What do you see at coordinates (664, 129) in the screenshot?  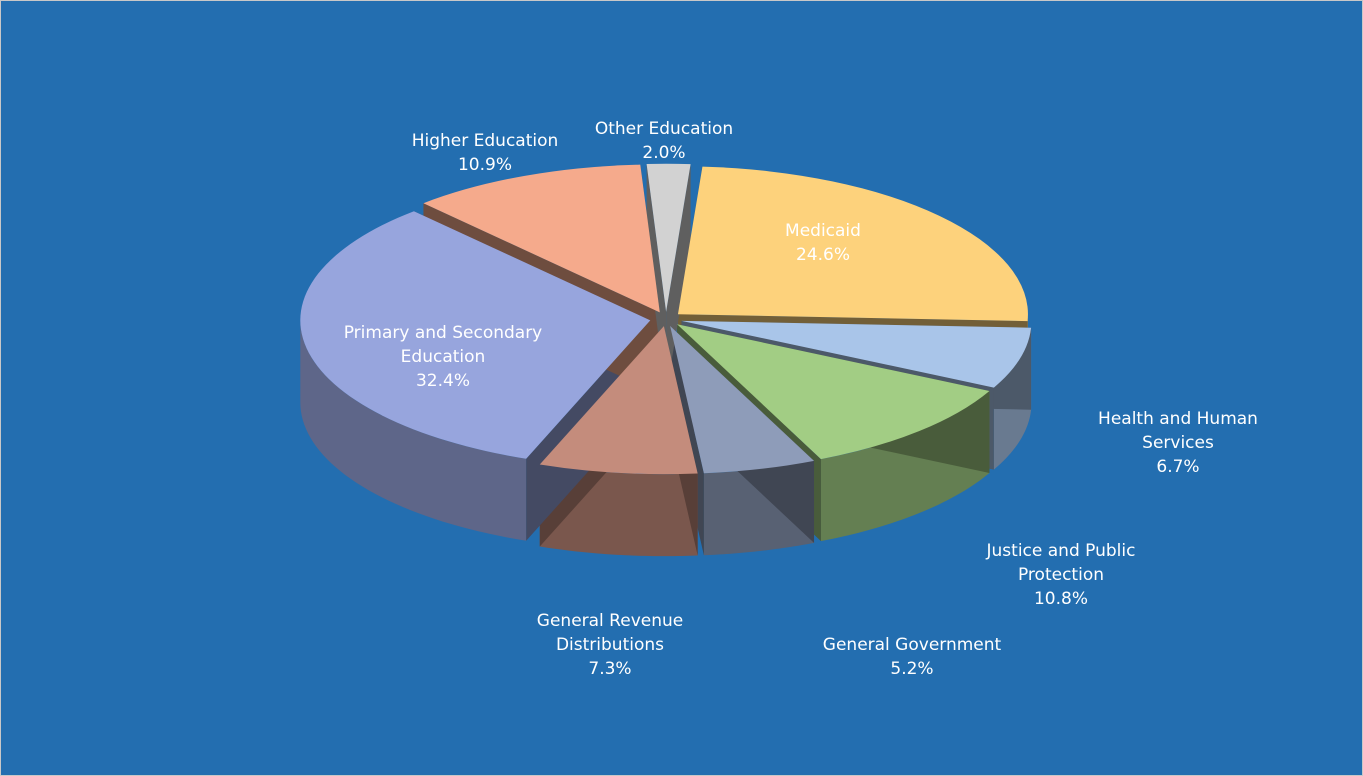 I see `category-label: Other Education` at bounding box center [664, 129].